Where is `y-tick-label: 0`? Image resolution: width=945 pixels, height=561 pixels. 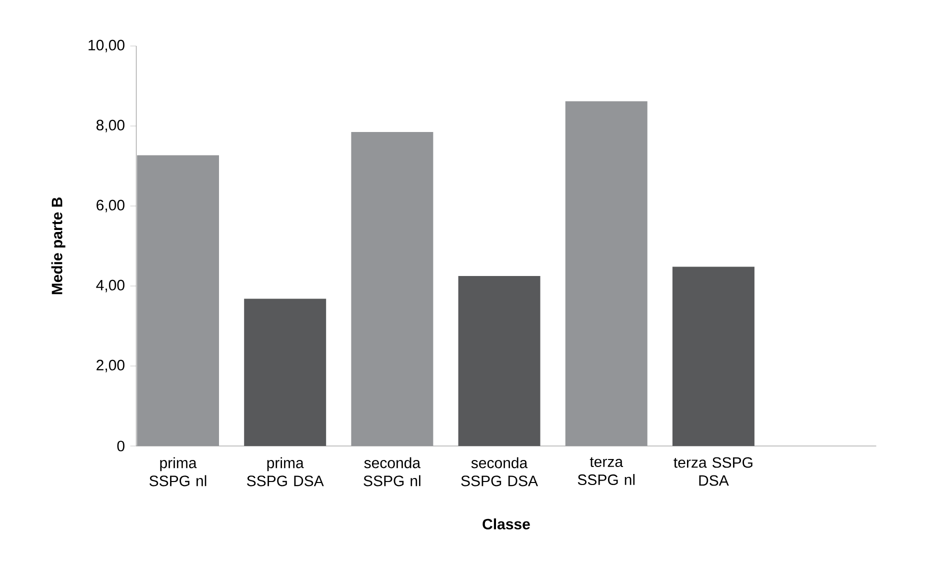
y-tick-label: 0 is located at coordinates (120, 446).